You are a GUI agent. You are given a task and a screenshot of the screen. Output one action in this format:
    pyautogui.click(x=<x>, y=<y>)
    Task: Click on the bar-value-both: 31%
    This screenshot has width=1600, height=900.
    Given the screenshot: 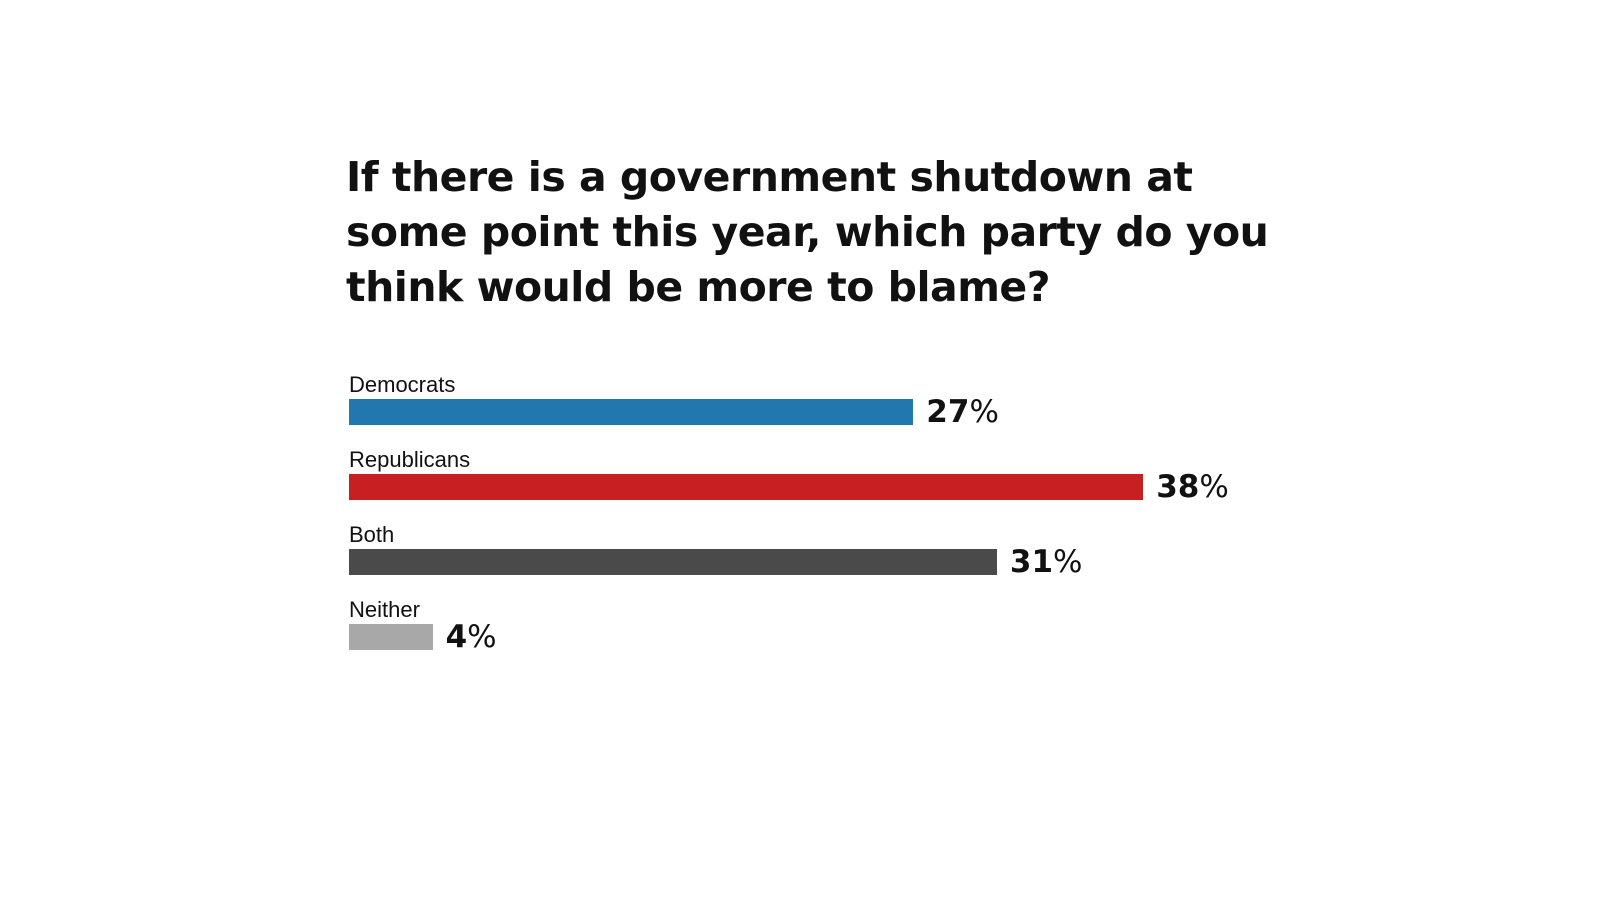 What is the action you would take?
    pyautogui.click(x=1046, y=562)
    